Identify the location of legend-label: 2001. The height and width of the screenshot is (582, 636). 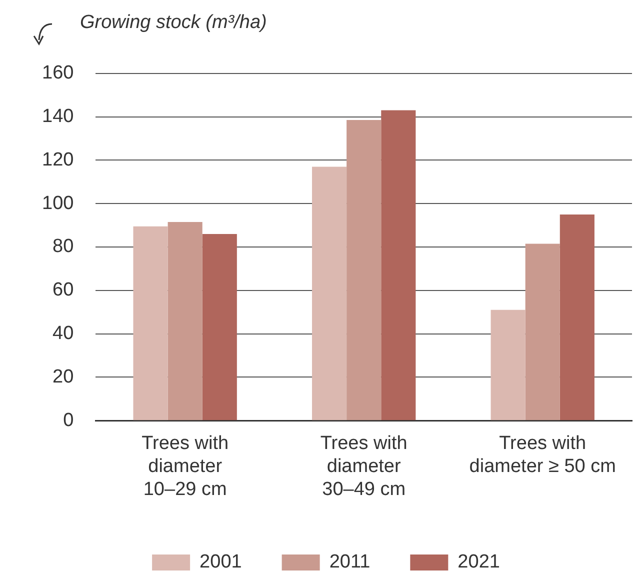
(221, 562).